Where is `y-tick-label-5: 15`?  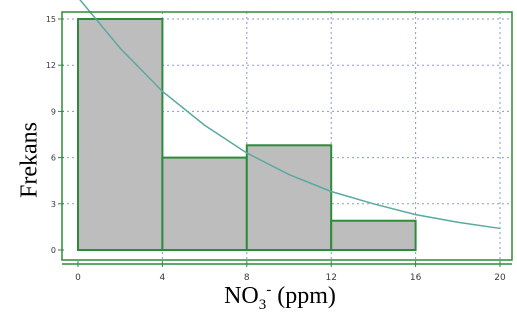 y-tick-label-5: 15 is located at coordinates (51, 19).